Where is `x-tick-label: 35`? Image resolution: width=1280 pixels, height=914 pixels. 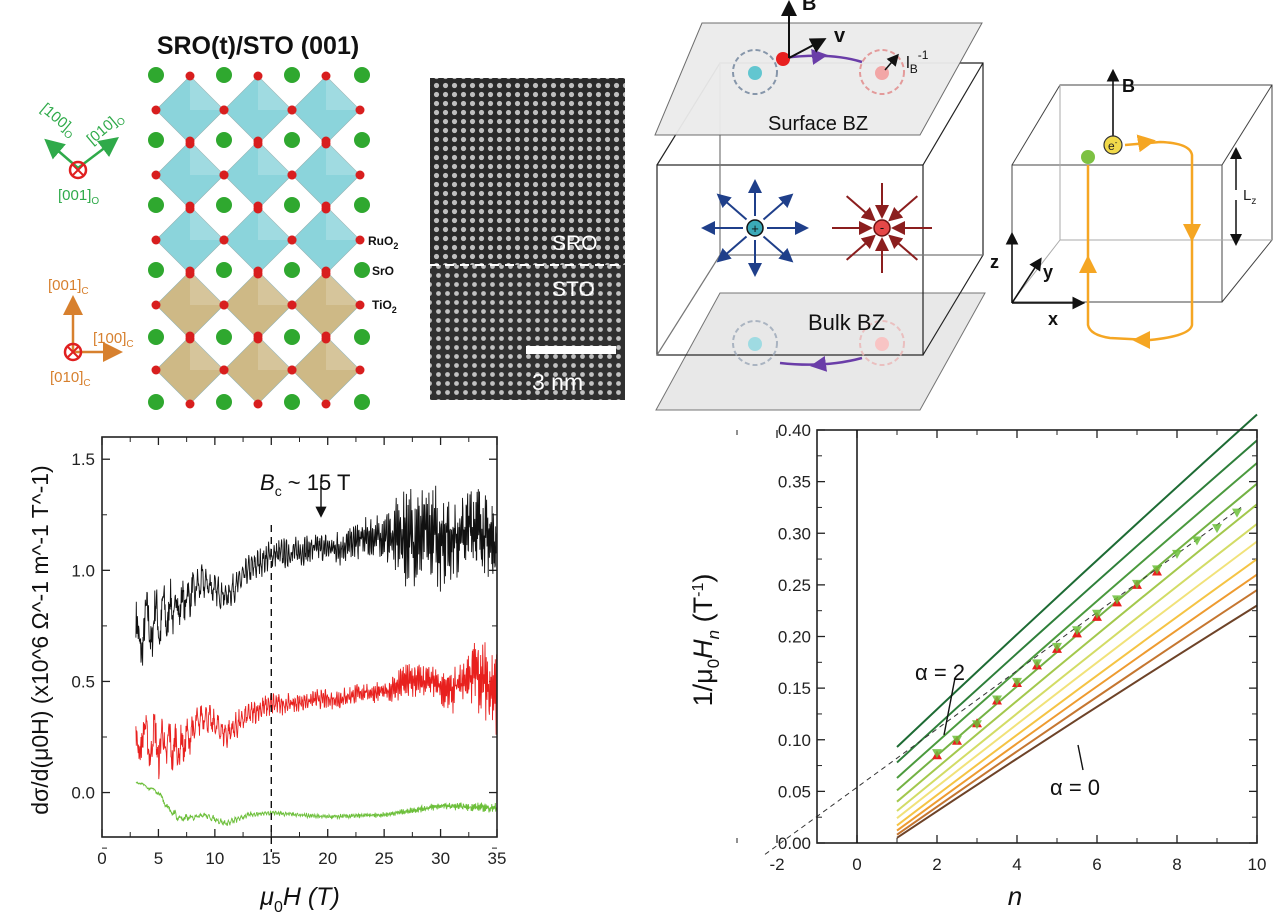 x-tick-label: 35 is located at coordinates (497, 858).